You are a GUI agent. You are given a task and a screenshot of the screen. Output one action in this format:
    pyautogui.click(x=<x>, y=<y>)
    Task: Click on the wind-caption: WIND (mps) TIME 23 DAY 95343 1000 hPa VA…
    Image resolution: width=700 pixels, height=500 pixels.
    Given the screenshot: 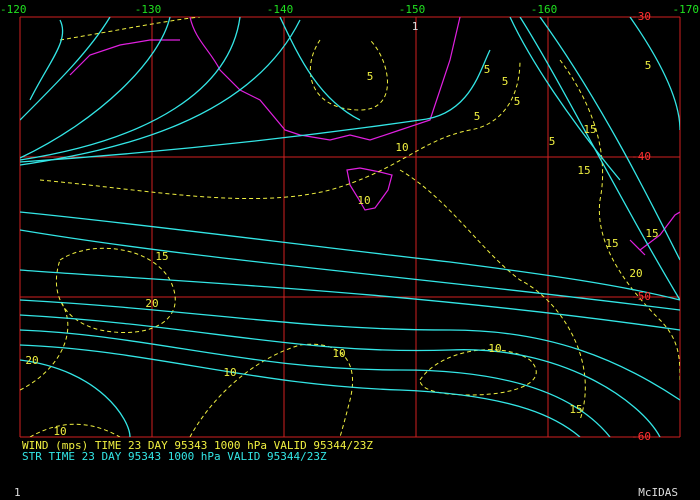 What is the action you would take?
    pyautogui.click(x=197, y=445)
    